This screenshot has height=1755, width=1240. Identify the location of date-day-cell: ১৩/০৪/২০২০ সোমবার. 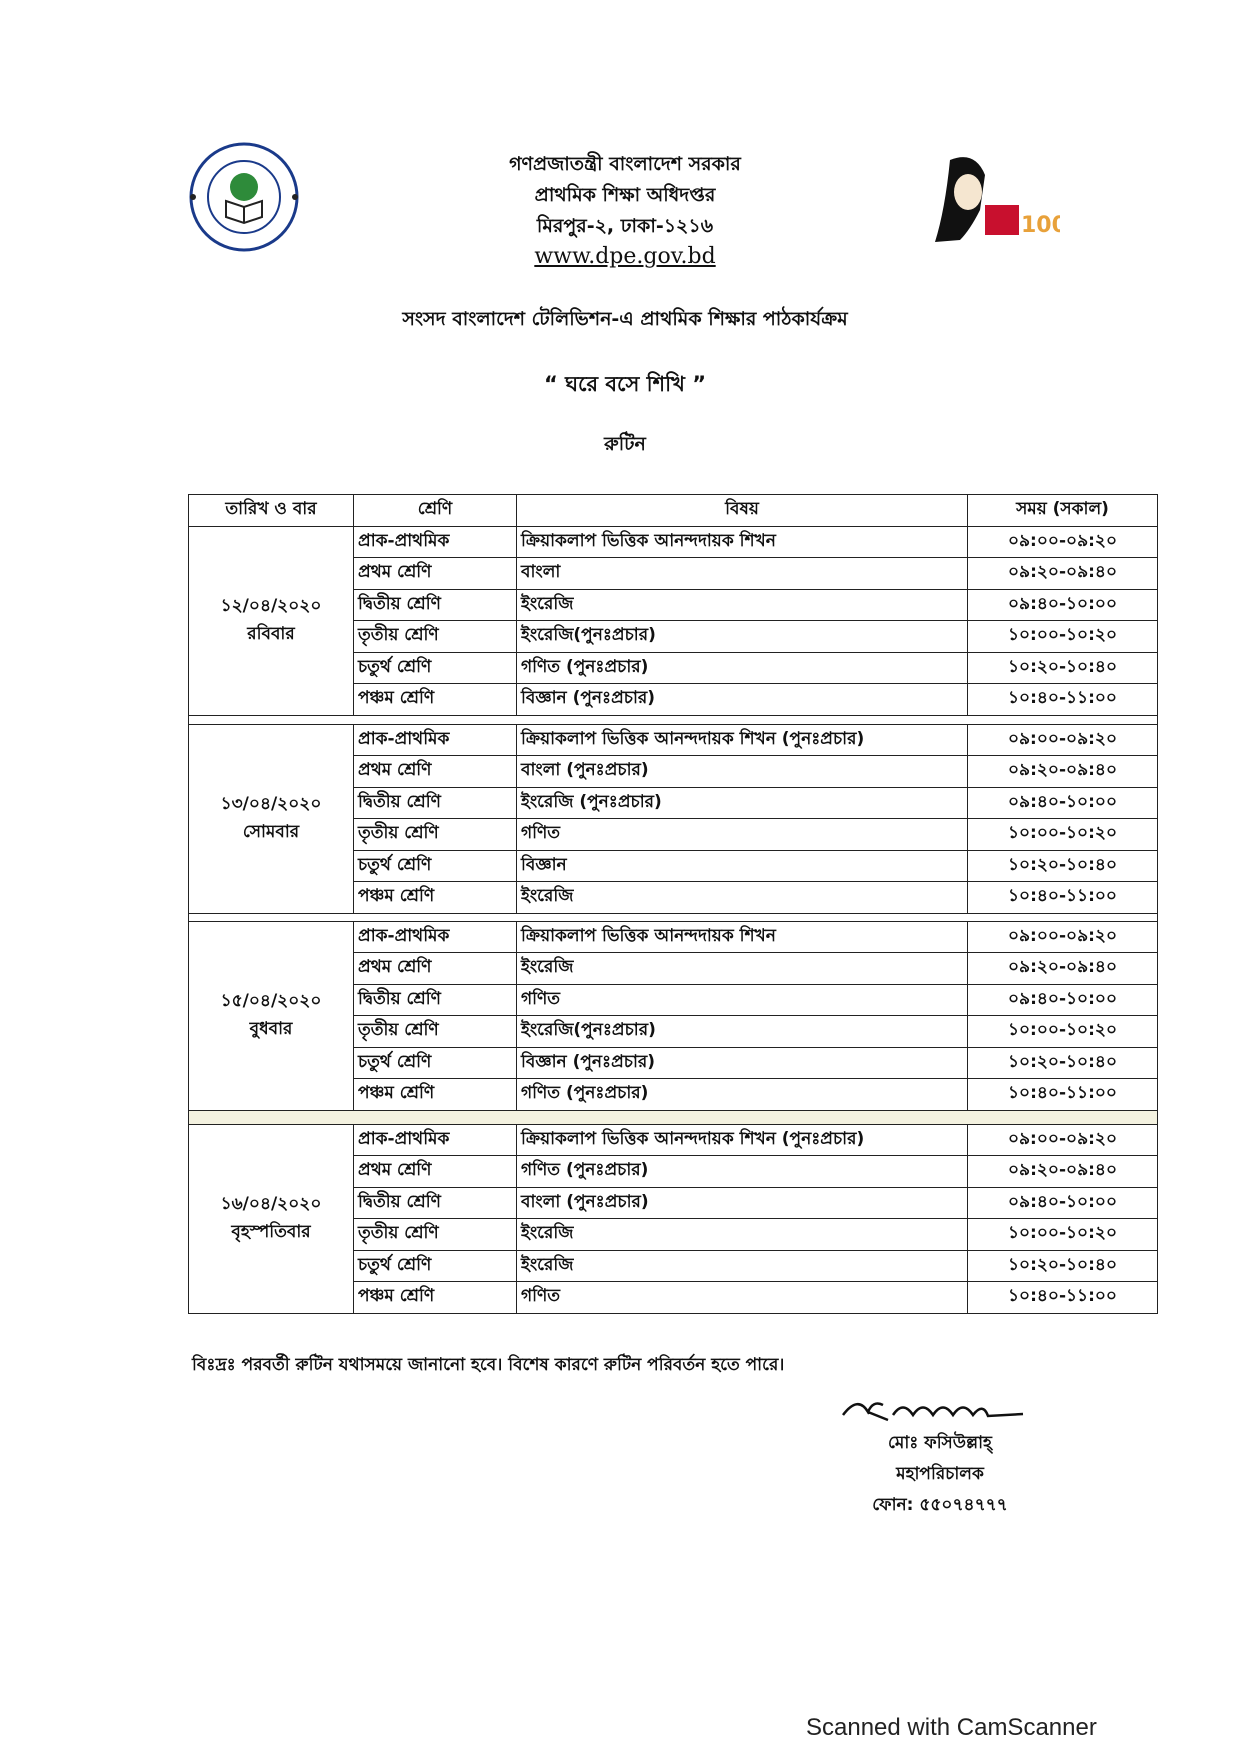
(271, 818).